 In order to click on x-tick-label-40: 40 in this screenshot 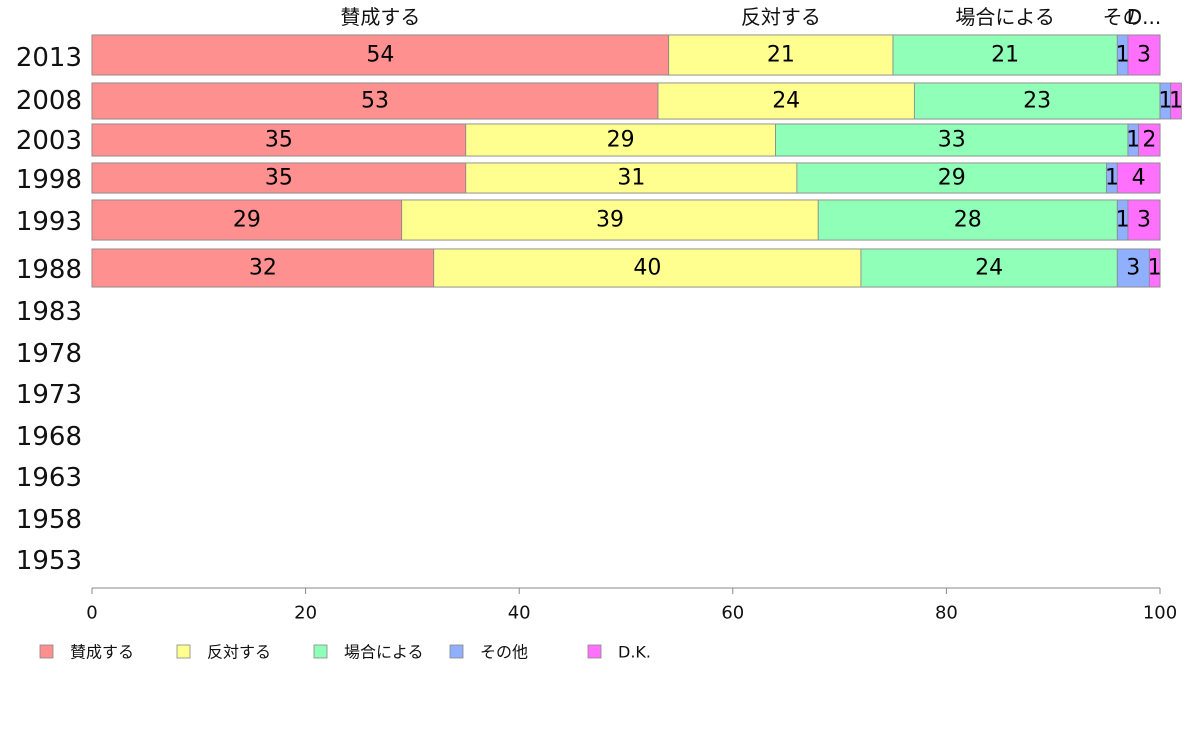, I will do `click(519, 613)`.